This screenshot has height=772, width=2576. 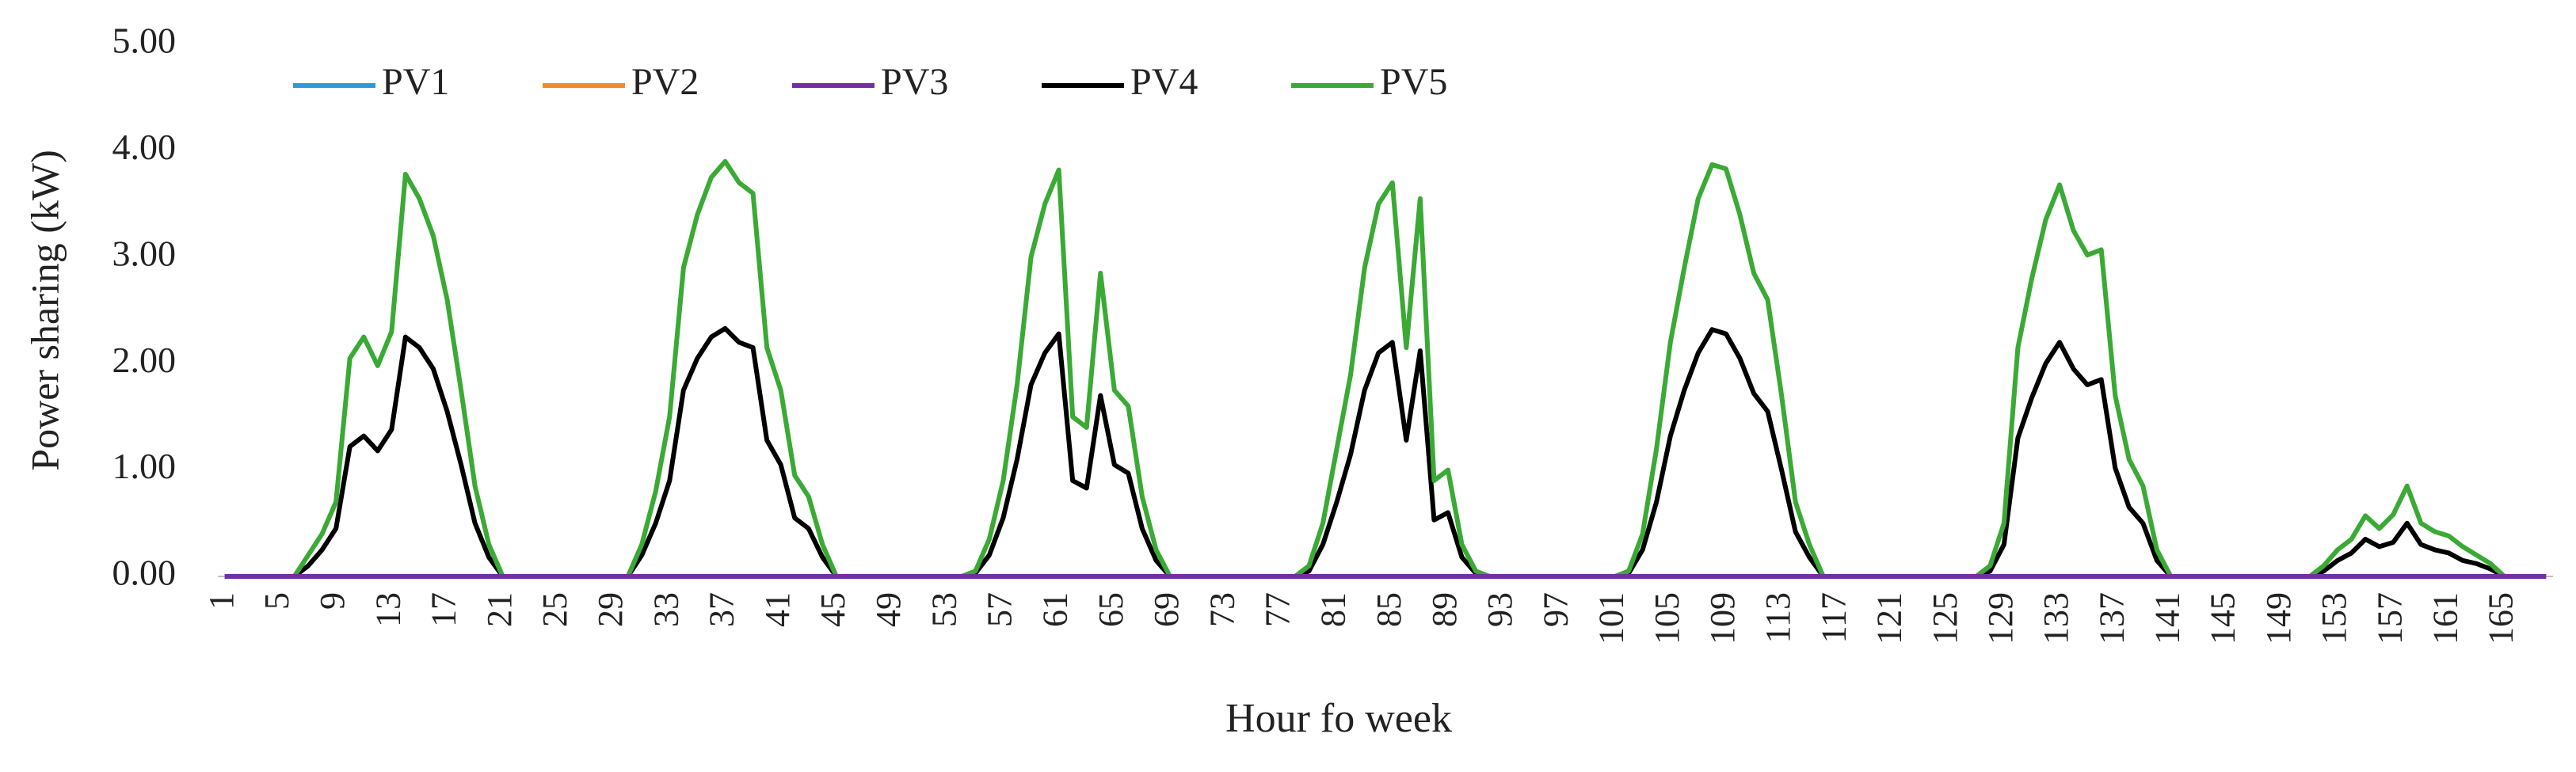 What do you see at coordinates (1413, 82) in the screenshot?
I see `legend-label: PV5` at bounding box center [1413, 82].